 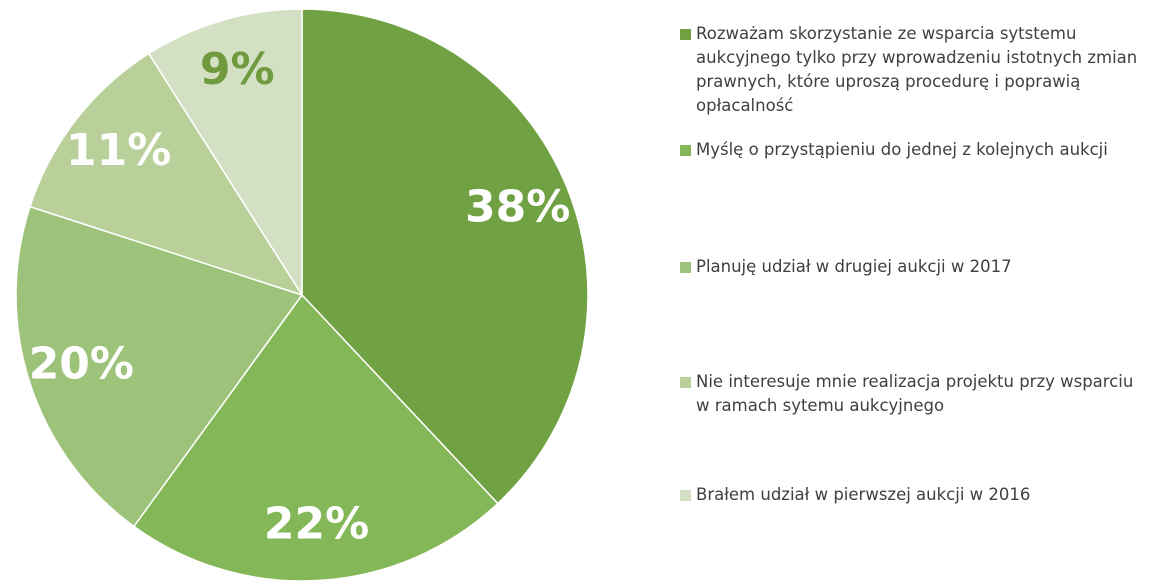 I want to click on legend-item: Brałem udział w pierwszej aukcji w 2016, so click(x=915, y=495).